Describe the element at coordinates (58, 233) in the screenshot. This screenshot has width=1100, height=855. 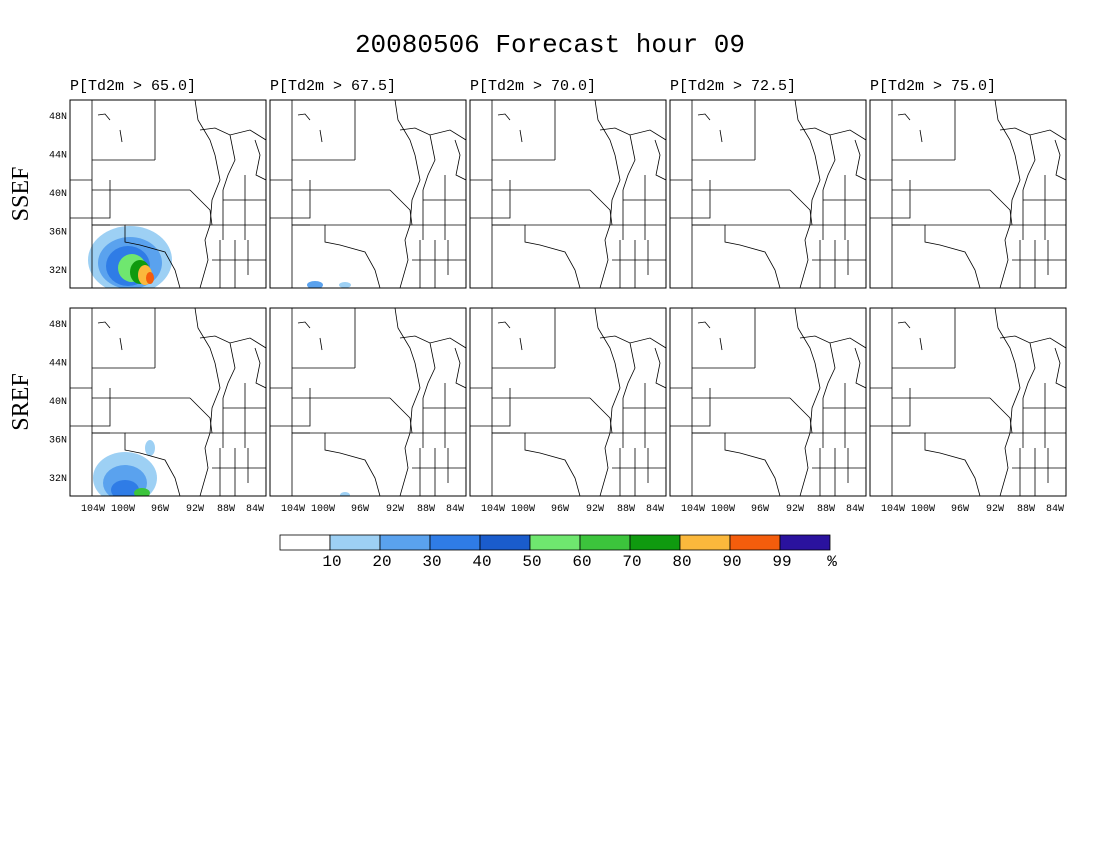
I see `lat-label: 36N` at that location.